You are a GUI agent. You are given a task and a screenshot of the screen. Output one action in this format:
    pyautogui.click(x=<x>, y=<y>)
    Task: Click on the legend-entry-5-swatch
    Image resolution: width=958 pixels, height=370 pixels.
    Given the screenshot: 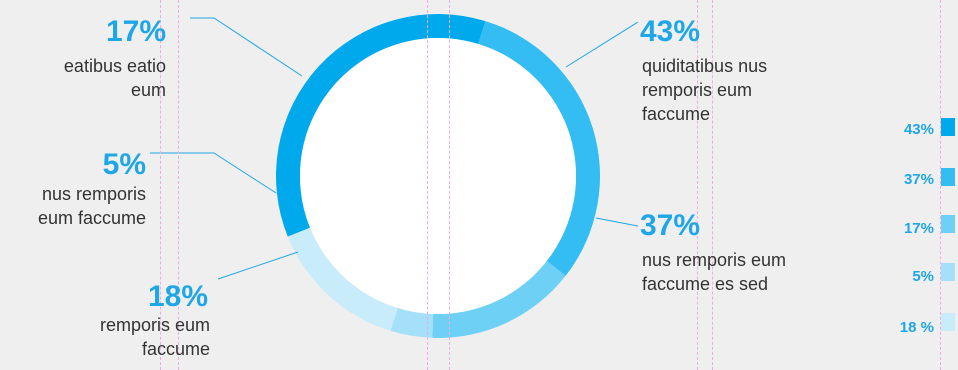 What is the action you would take?
    pyautogui.click(x=948, y=322)
    